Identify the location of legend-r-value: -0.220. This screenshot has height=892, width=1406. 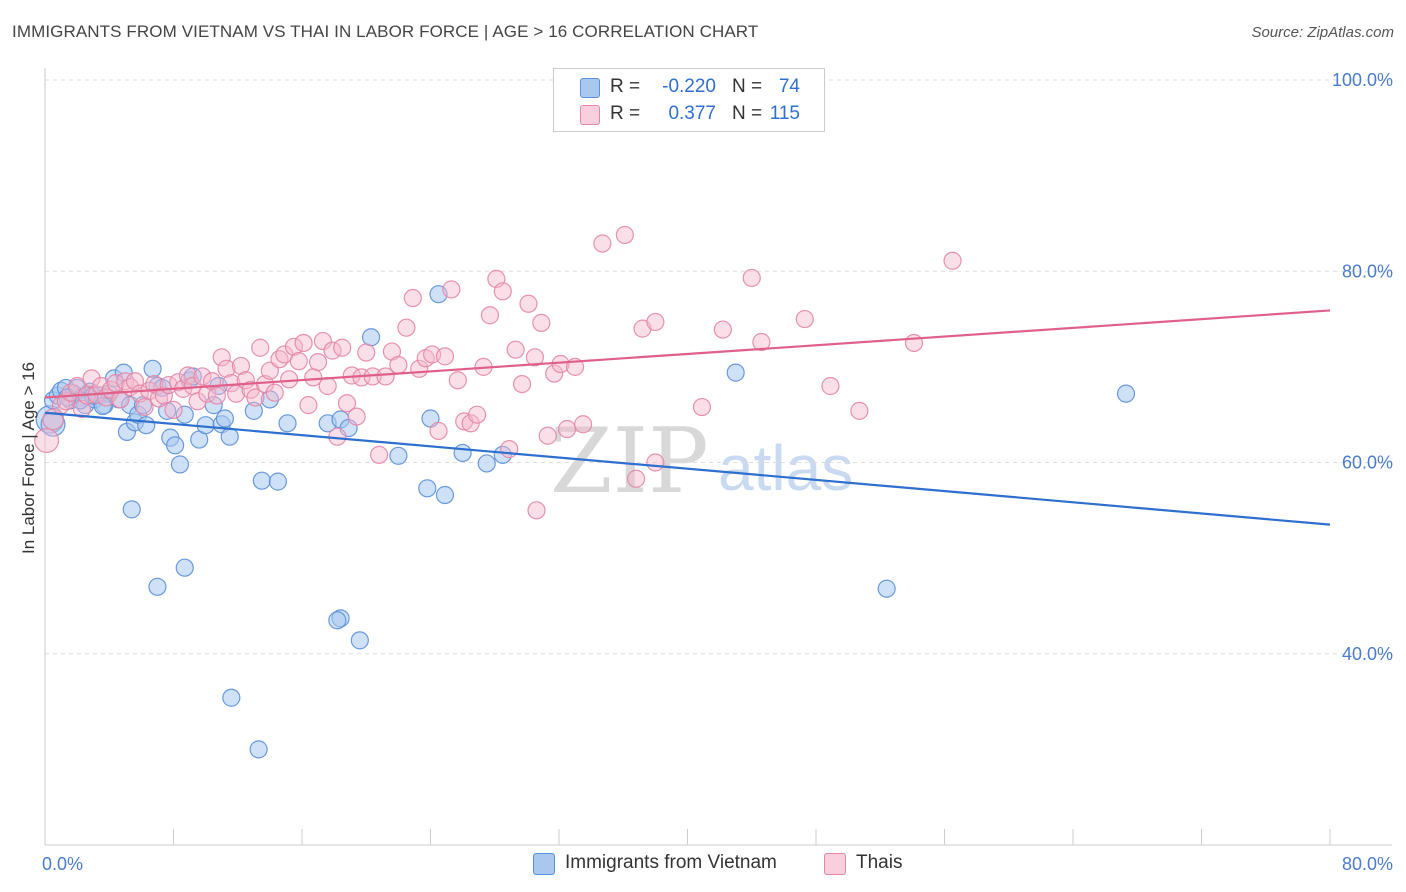
(689, 86).